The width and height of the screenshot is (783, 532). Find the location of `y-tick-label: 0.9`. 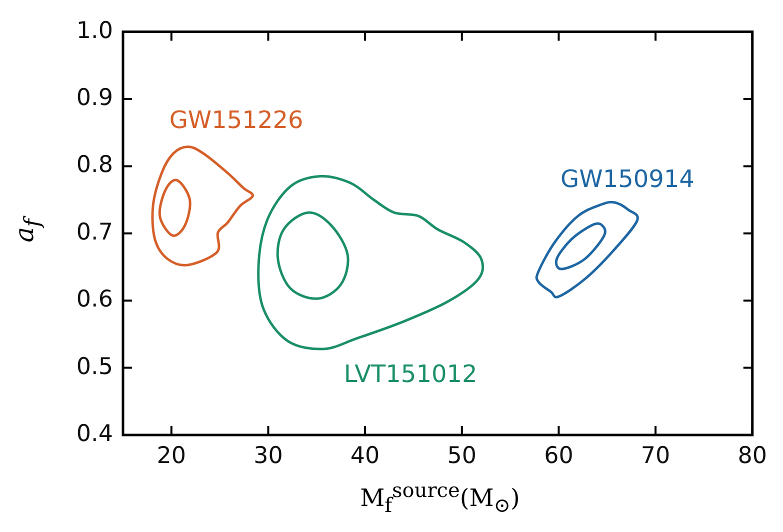

y-tick-label: 0.9 is located at coordinates (94, 97).